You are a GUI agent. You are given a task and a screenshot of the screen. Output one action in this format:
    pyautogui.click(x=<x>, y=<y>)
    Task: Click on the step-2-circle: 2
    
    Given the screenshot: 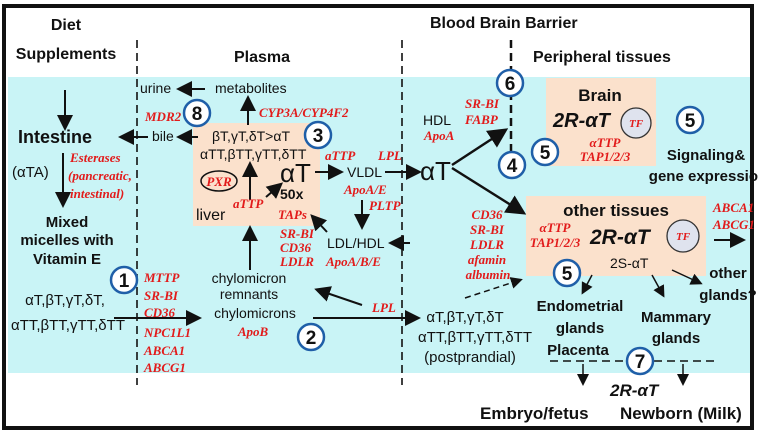 What is the action you would take?
    pyautogui.click(x=311, y=337)
    